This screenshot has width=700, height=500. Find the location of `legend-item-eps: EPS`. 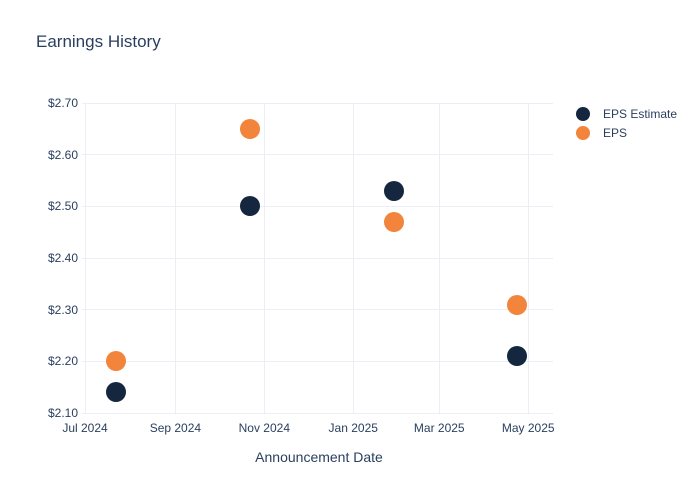

legend-item-eps: EPS is located at coordinates (626, 134).